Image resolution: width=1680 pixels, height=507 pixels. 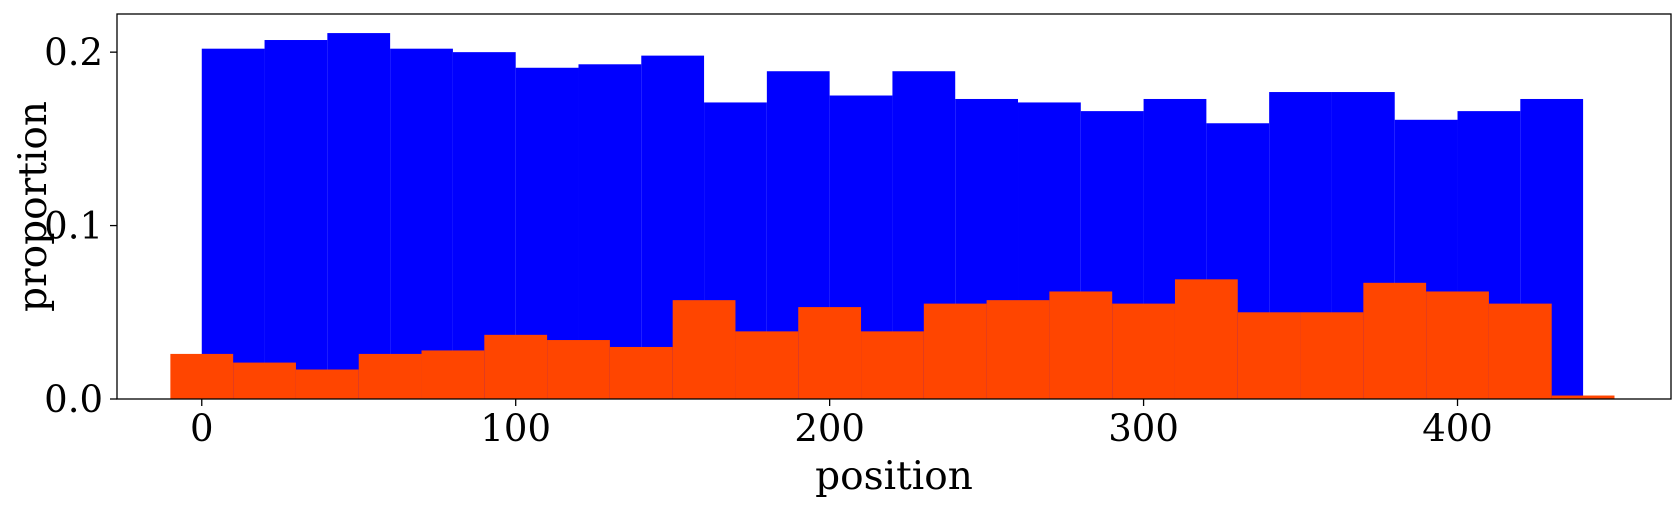 I want to click on y-axis-title: proportion, so click(x=33, y=206).